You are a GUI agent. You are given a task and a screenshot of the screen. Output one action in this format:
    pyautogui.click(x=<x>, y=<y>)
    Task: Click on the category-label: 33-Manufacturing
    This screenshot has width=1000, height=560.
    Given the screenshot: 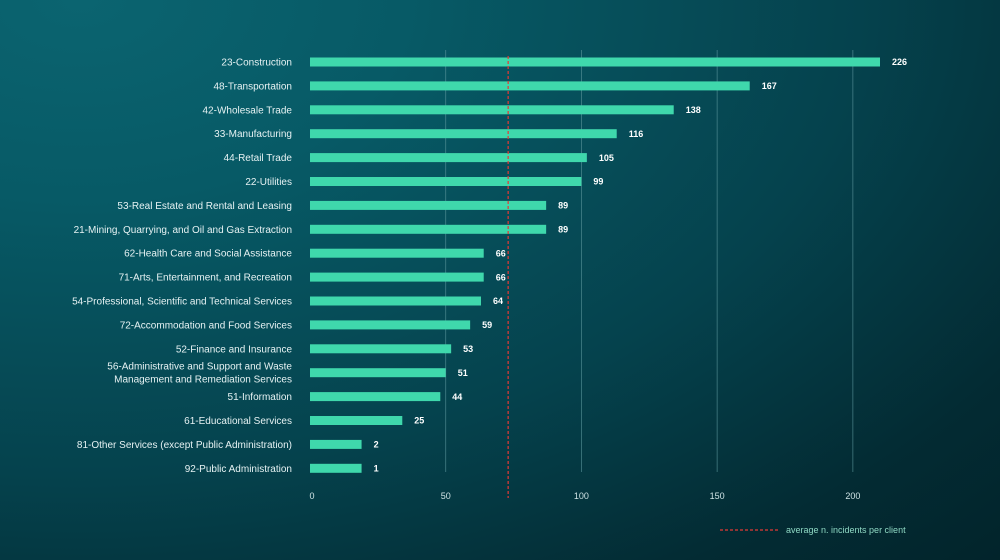 What is the action you would take?
    pyautogui.click(x=253, y=134)
    